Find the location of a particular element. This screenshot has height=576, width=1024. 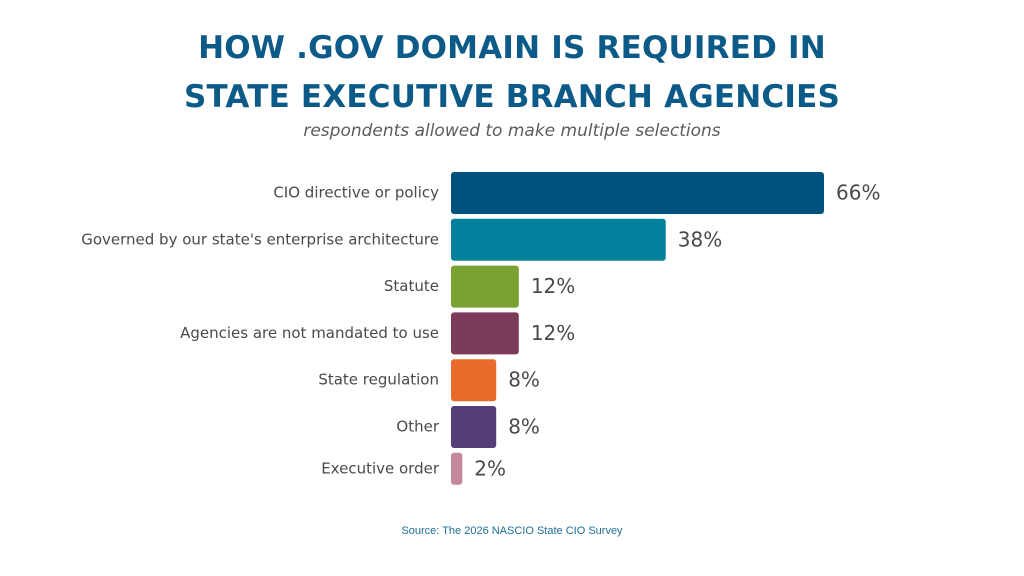

category-label-executive-order: Executive order is located at coordinates (380, 468).